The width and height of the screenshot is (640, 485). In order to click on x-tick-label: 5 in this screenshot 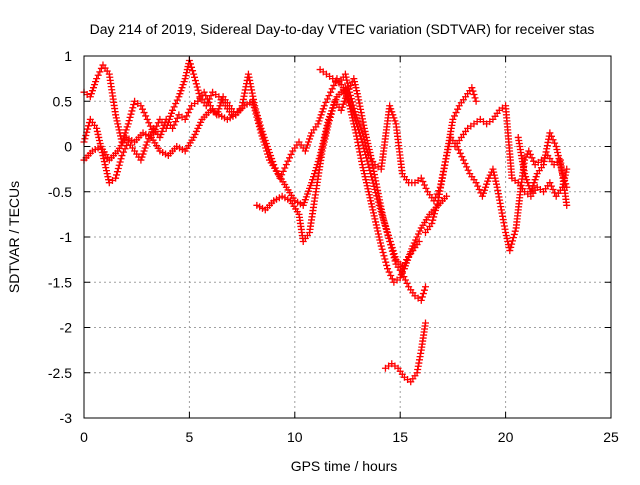, I will do `click(190, 437)`.